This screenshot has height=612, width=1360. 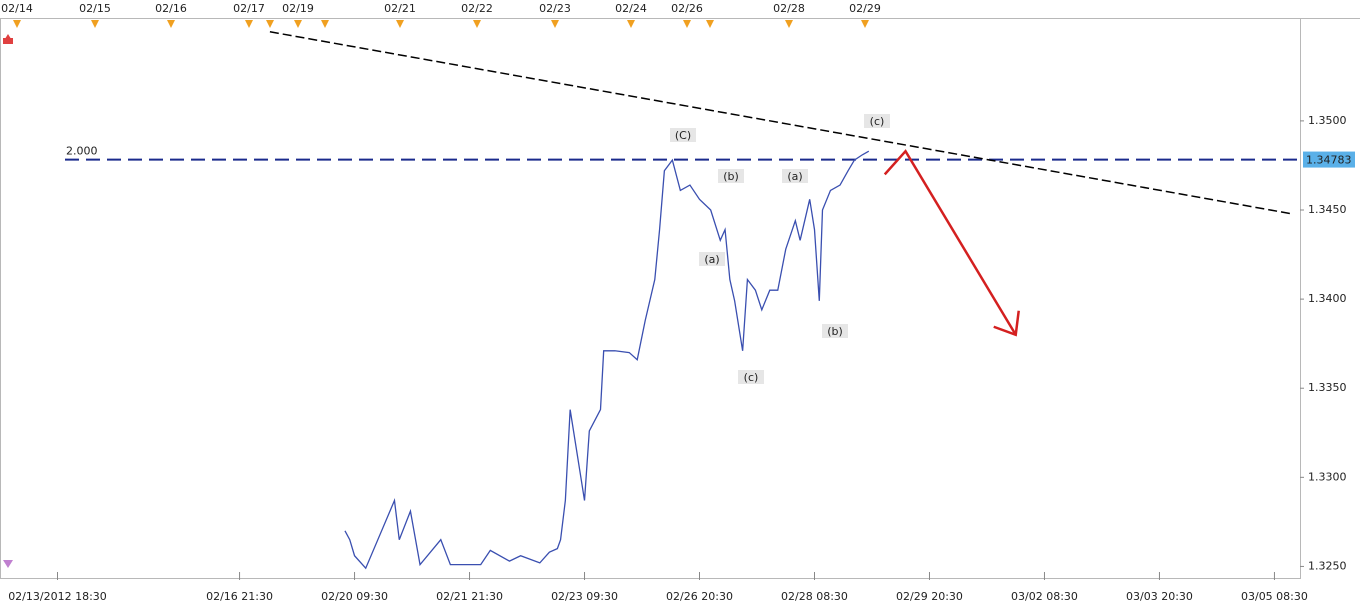 I want to click on wave-label: (C), so click(x=683, y=135).